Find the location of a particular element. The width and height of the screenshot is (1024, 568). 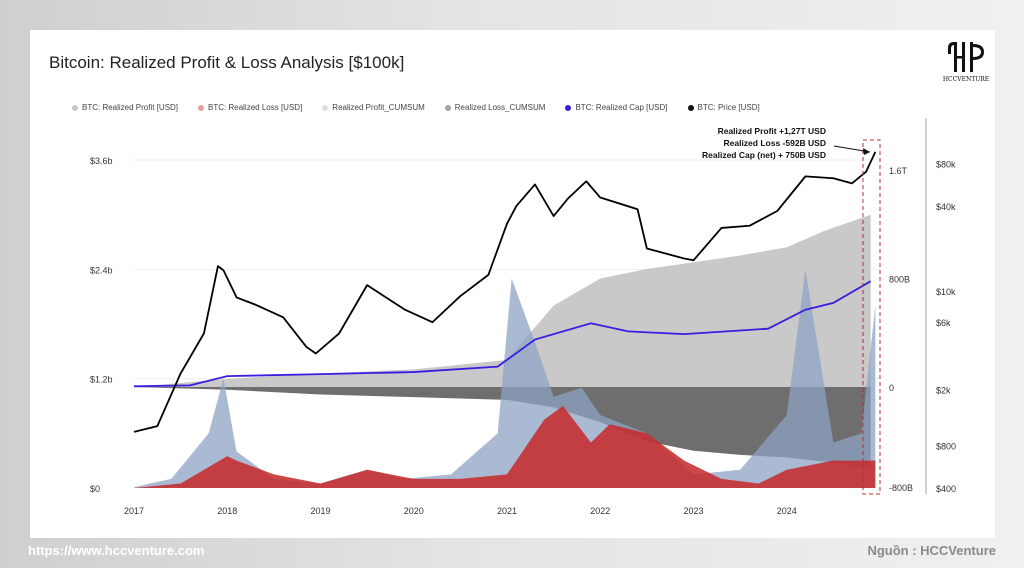

highlight-box is located at coordinates (871, 317).